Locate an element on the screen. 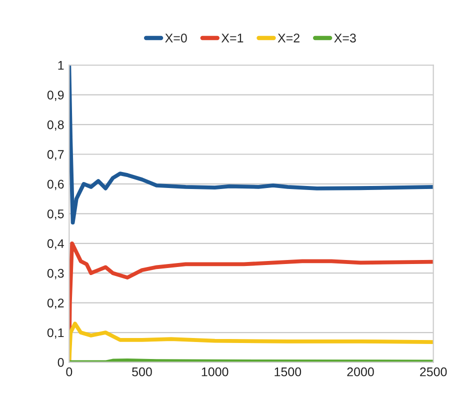  y-tick-label: 0,8 is located at coordinates (55, 125).